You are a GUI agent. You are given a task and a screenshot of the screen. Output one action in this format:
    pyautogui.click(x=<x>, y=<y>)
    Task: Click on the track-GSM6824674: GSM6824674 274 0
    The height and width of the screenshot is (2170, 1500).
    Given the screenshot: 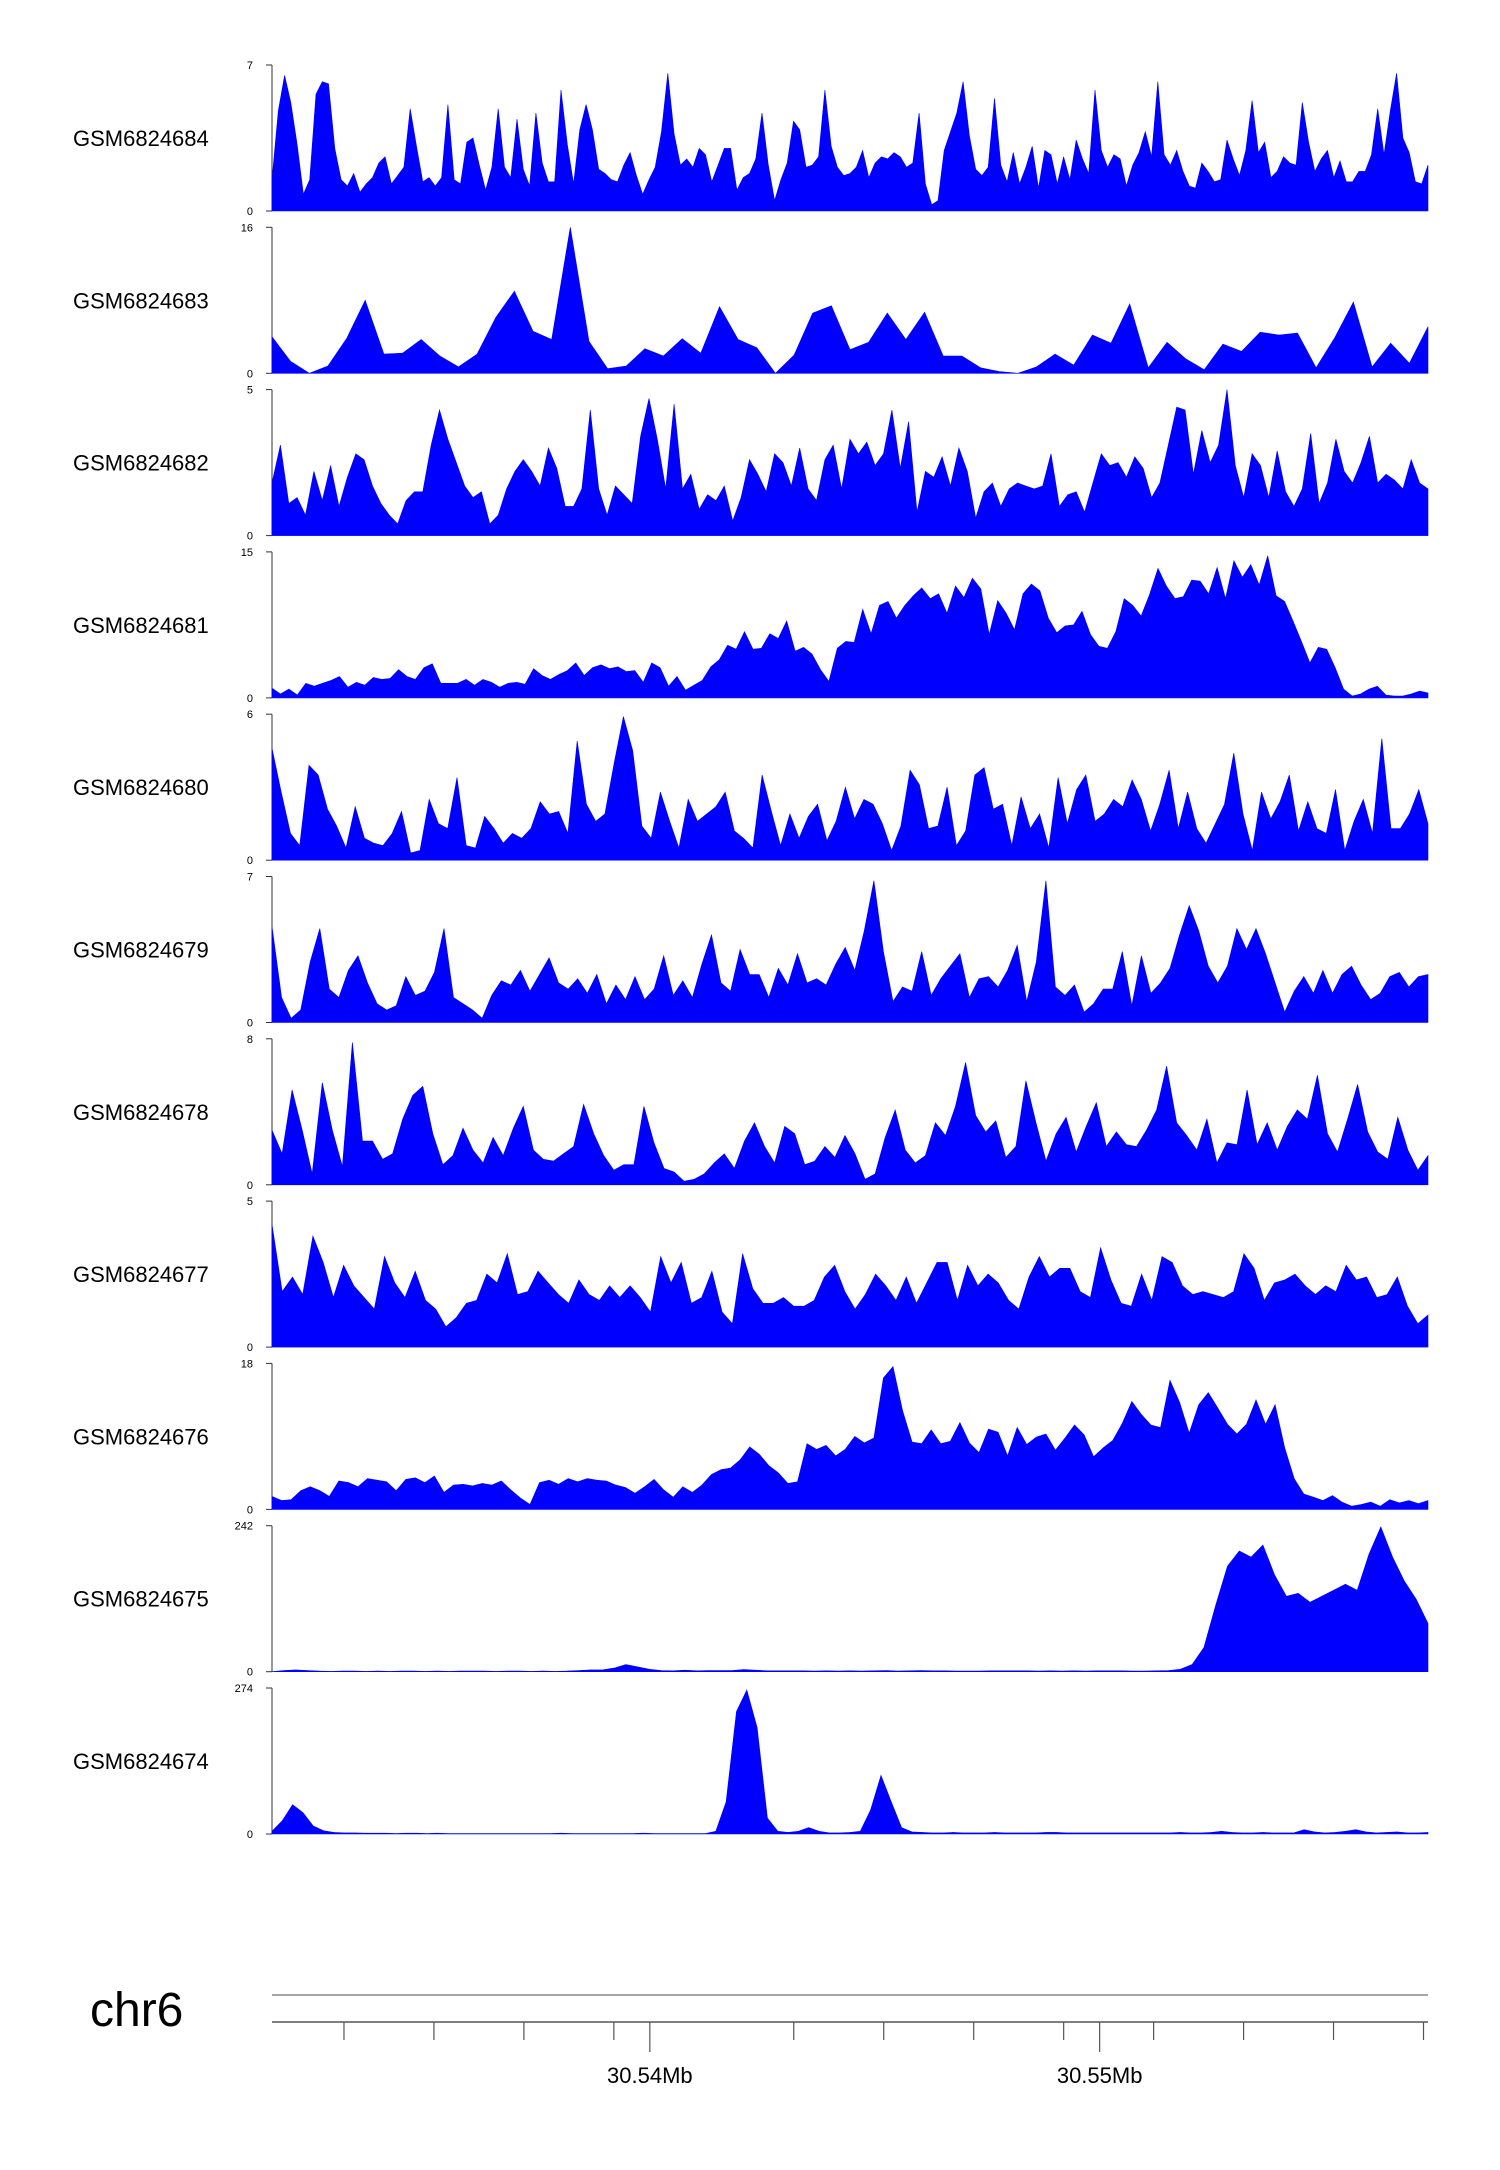 What is the action you would take?
    pyautogui.click(x=751, y=1762)
    